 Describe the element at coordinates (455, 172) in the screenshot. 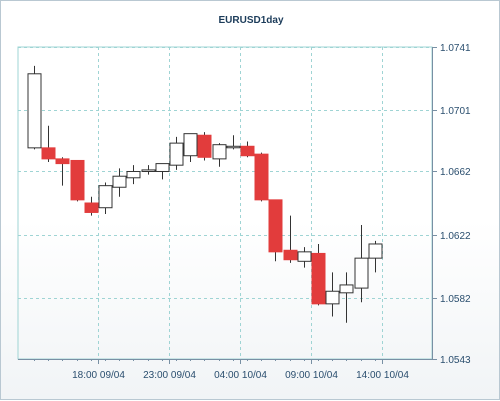

I see `y-tick-label: 1.0662` at that location.